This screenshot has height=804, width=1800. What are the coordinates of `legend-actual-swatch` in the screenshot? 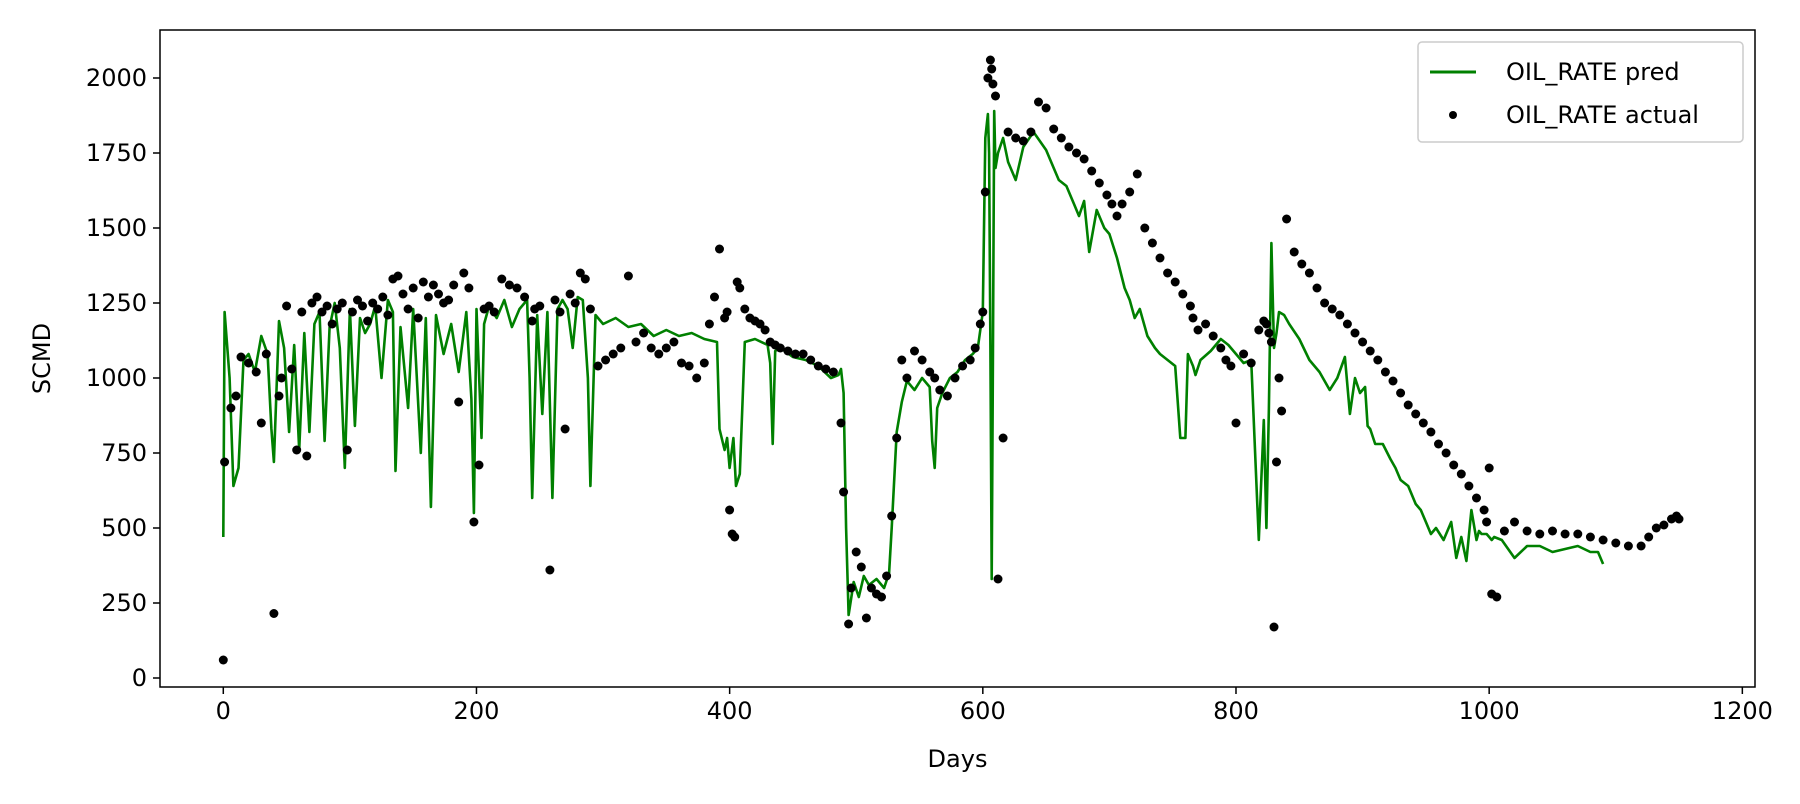 It's located at (1453, 115).